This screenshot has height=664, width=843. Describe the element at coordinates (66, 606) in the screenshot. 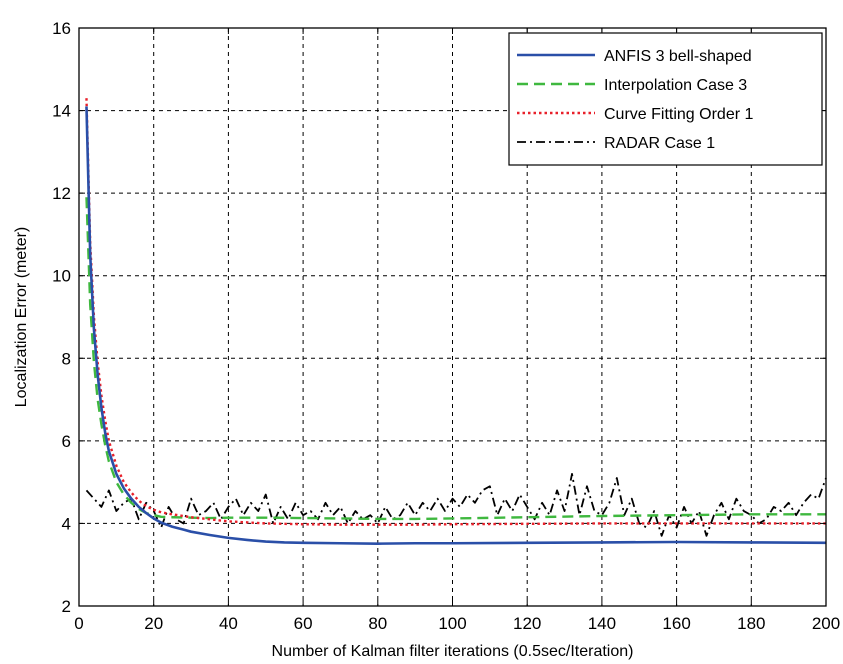

I see `y-tick-label: 2` at that location.